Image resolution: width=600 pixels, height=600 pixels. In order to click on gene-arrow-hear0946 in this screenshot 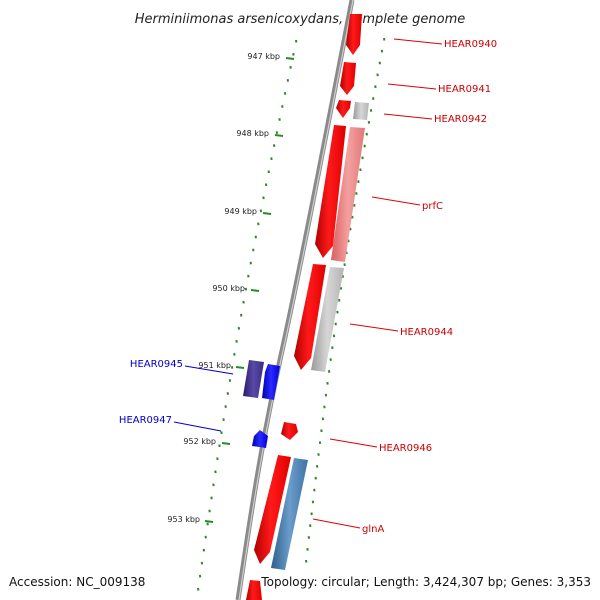, I will do `click(289, 431)`.